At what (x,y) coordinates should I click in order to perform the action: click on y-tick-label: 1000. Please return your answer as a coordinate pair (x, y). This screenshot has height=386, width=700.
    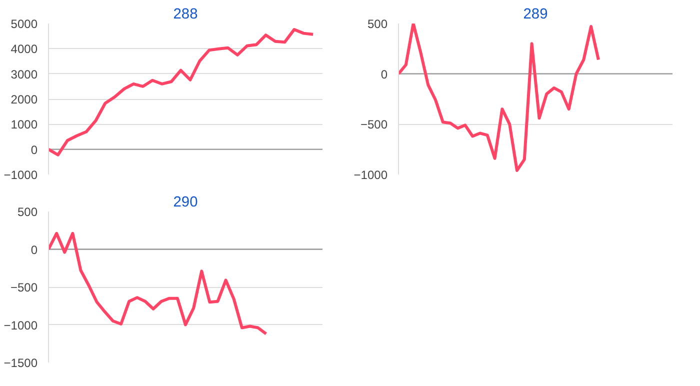
    Looking at the image, I should click on (24, 125).